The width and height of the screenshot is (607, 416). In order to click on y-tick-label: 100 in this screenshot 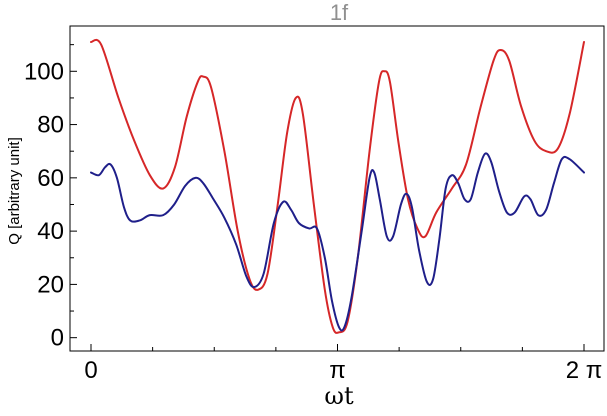, I will do `click(44, 71)`.